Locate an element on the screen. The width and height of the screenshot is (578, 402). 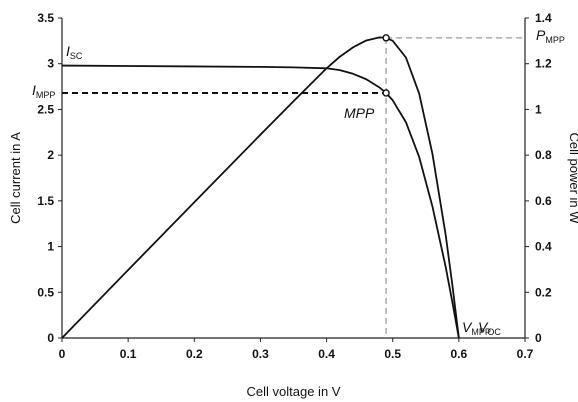
y2-tick-label: 1 is located at coordinates (538, 109).